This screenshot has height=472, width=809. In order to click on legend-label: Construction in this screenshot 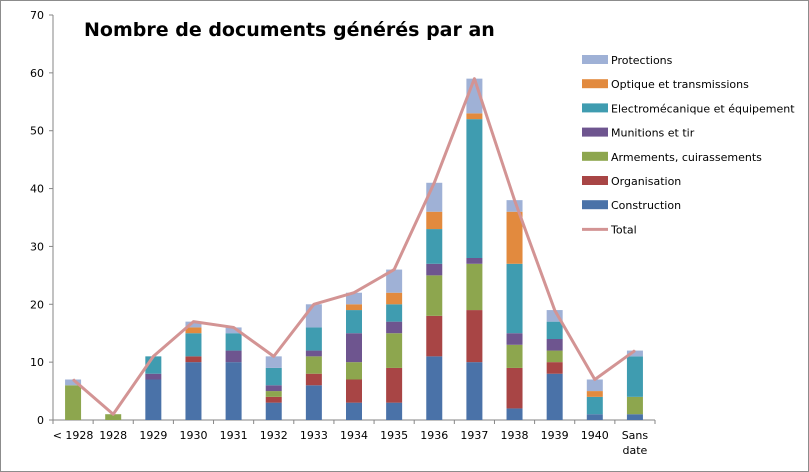, I will do `click(646, 205)`.